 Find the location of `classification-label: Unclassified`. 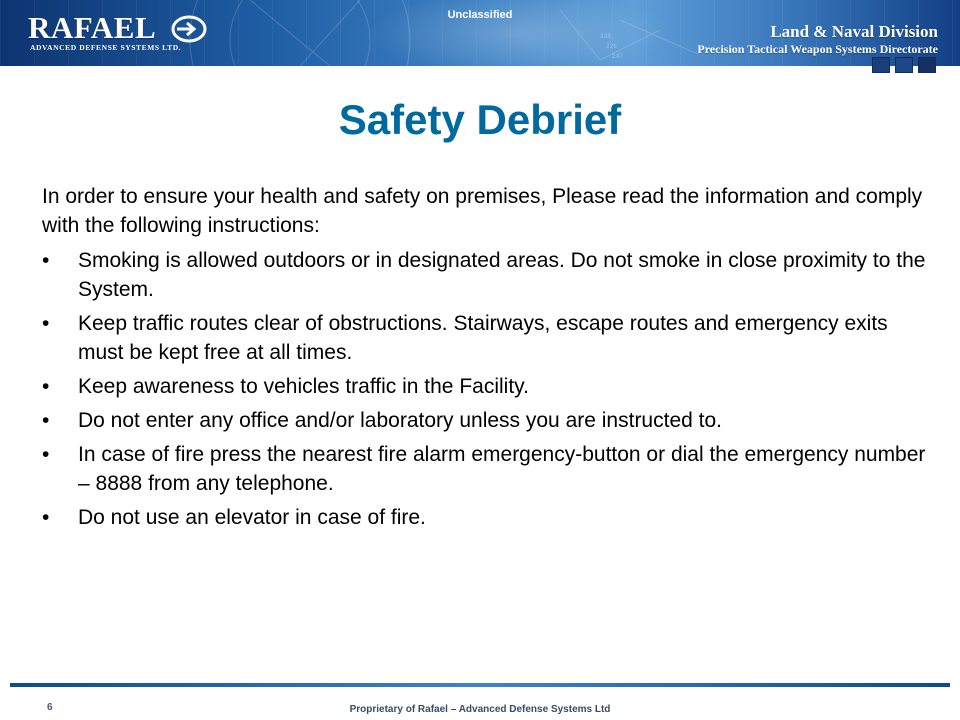

classification-label: Unclassified is located at coordinates (480, 15).